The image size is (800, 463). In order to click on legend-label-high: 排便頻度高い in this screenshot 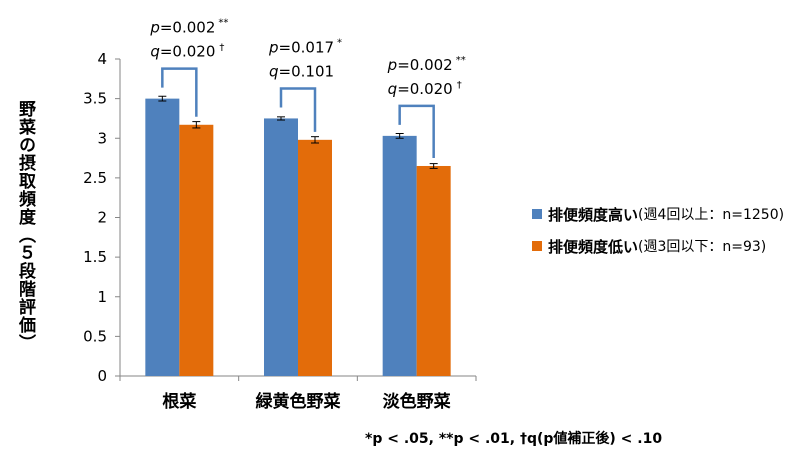, I will do `click(593, 214)`.